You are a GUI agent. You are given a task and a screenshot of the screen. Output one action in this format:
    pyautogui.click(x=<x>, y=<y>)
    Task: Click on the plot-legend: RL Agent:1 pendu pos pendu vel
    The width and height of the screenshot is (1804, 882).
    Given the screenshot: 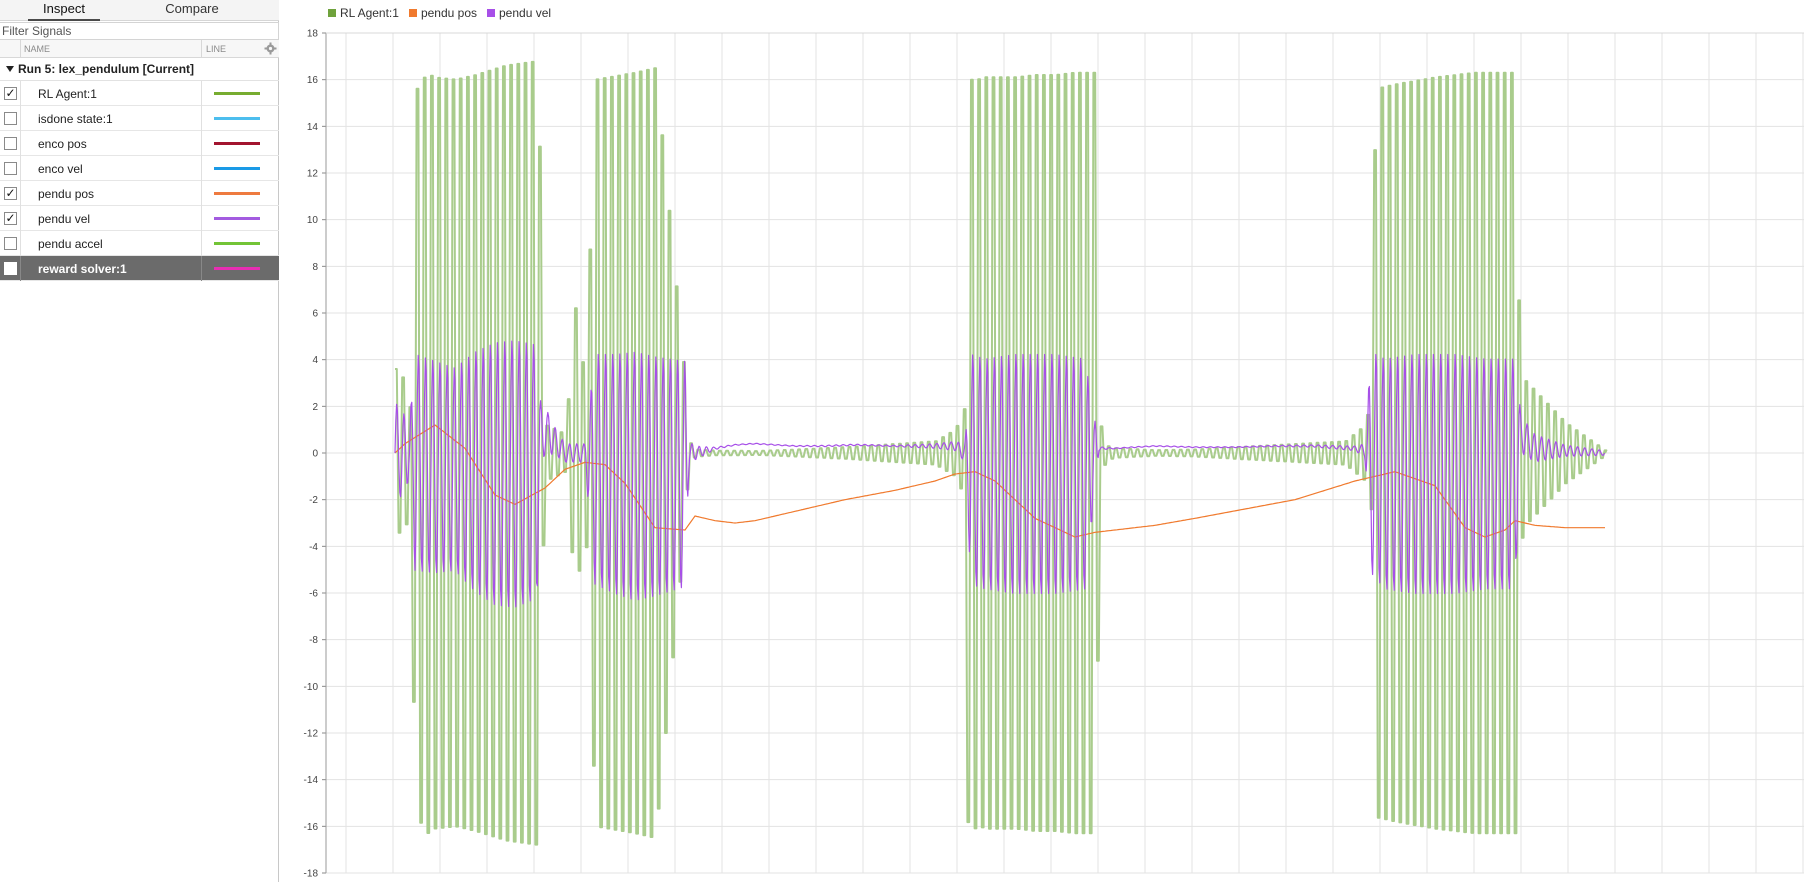 What is the action you would take?
    pyautogui.click(x=444, y=14)
    